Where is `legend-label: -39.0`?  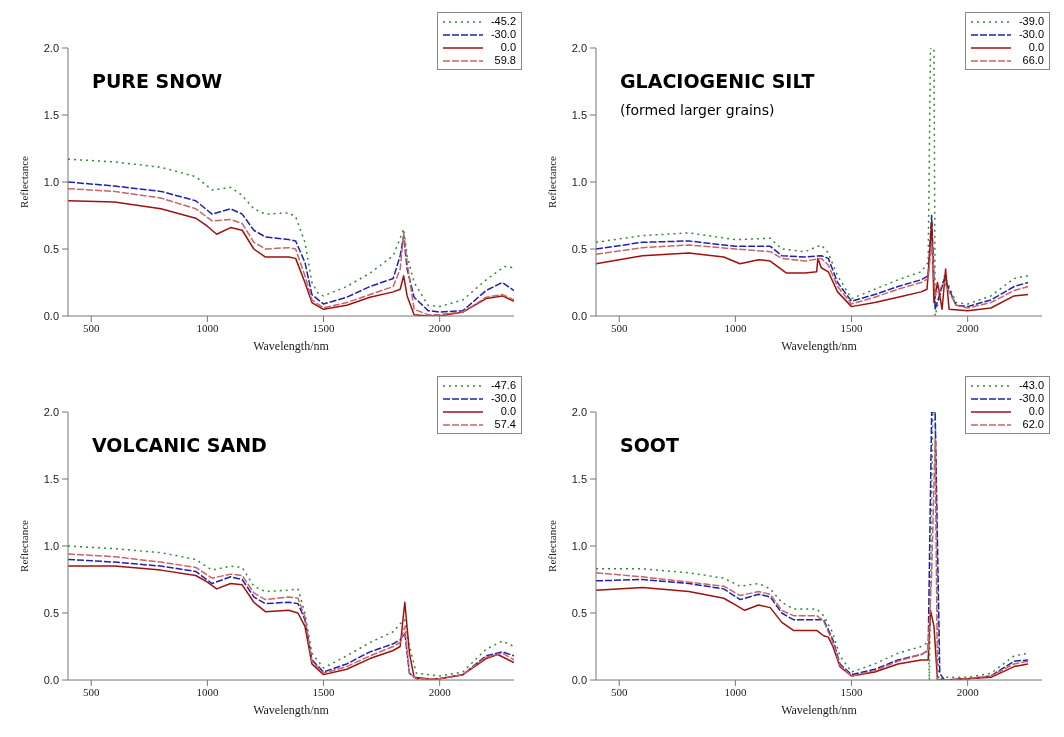 legend-label: -39.0 is located at coordinates (1031, 21).